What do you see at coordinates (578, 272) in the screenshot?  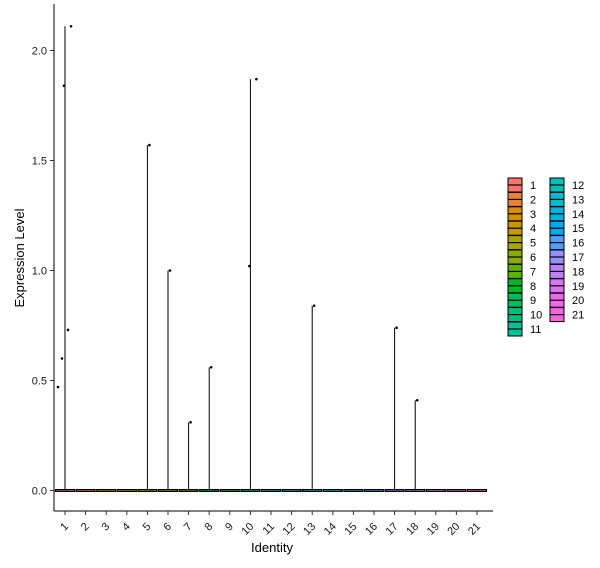 I see `legend-label: 18` at bounding box center [578, 272].